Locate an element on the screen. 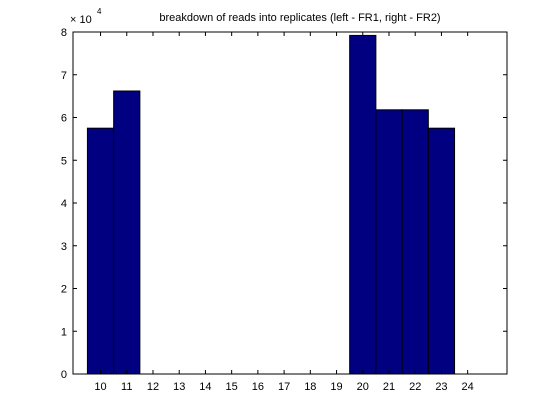 The width and height of the screenshot is (560, 419). x-tick-label: 11 is located at coordinates (126, 387).